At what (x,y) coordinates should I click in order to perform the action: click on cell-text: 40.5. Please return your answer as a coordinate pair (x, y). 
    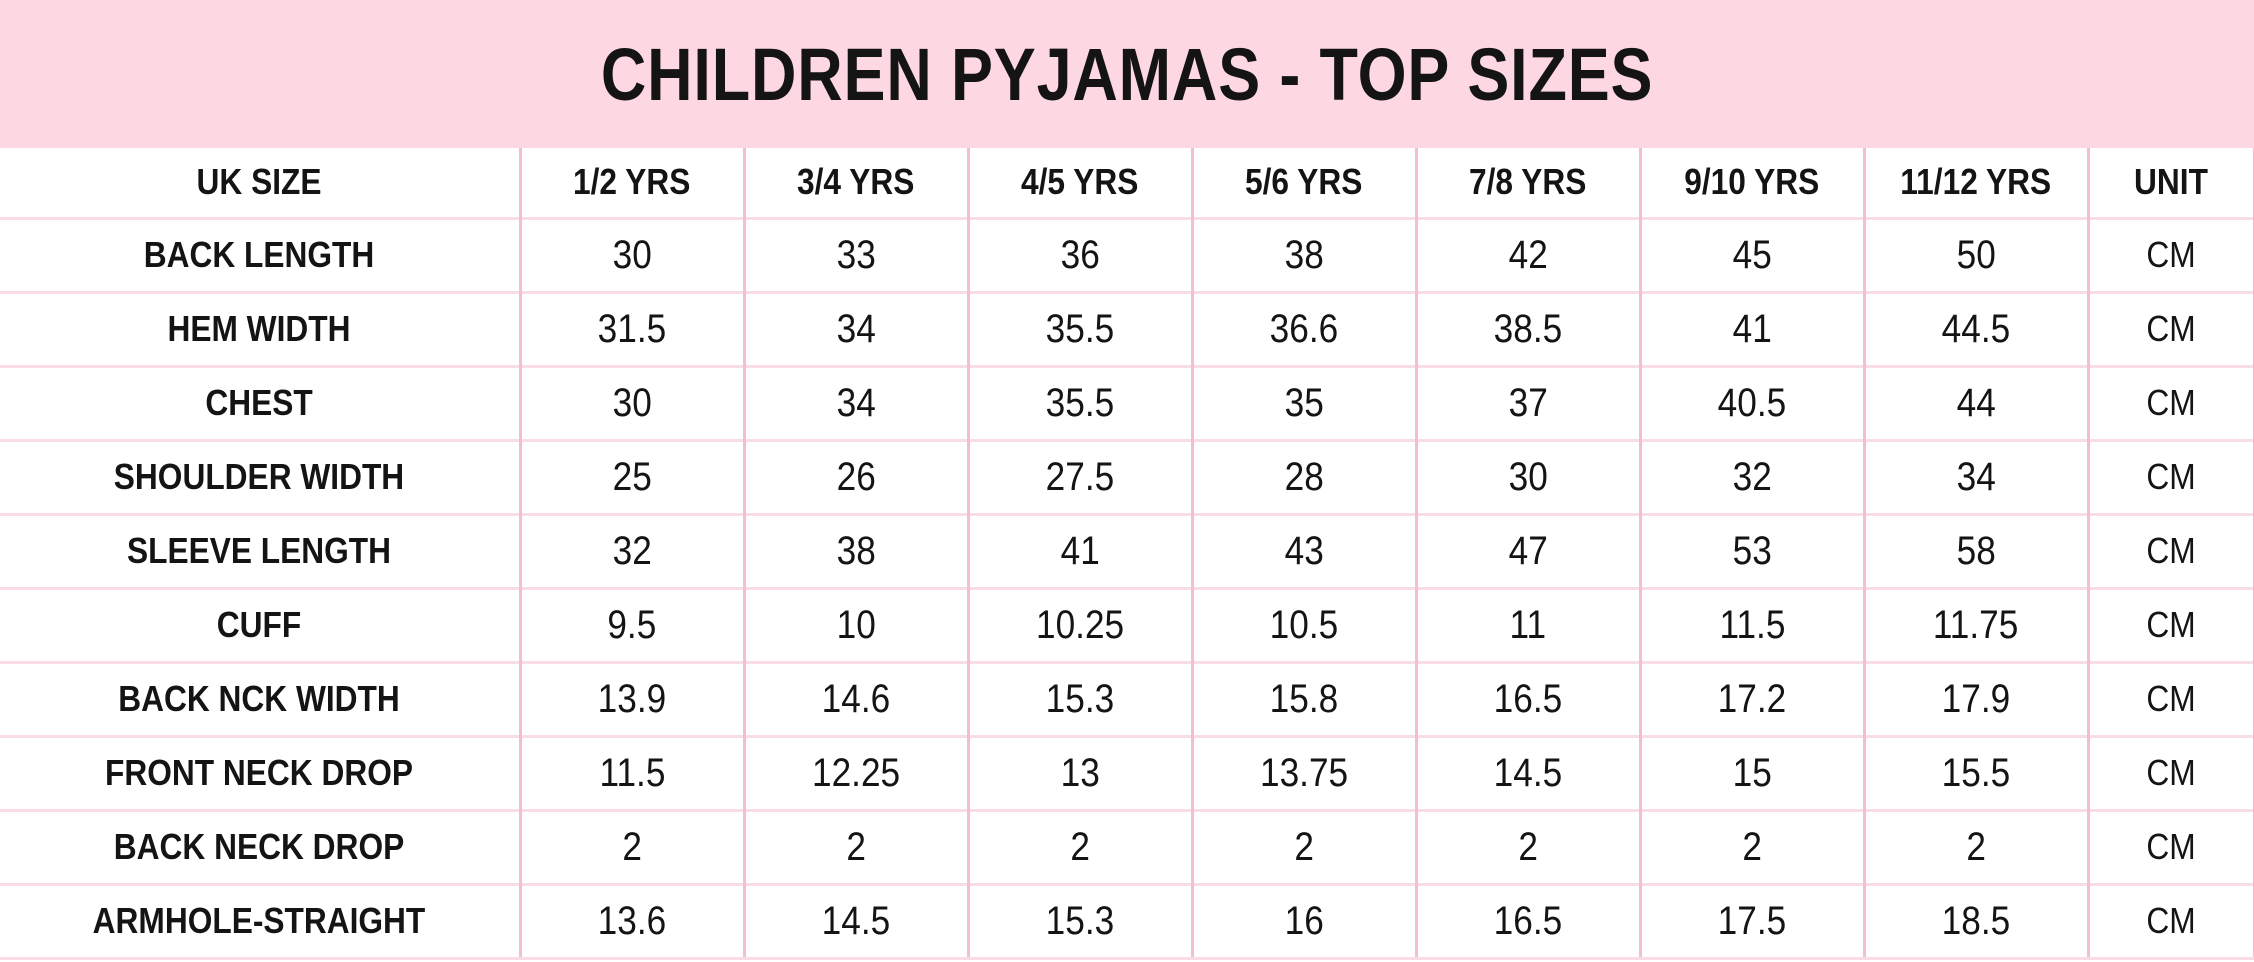
    Looking at the image, I should click on (1752, 402).